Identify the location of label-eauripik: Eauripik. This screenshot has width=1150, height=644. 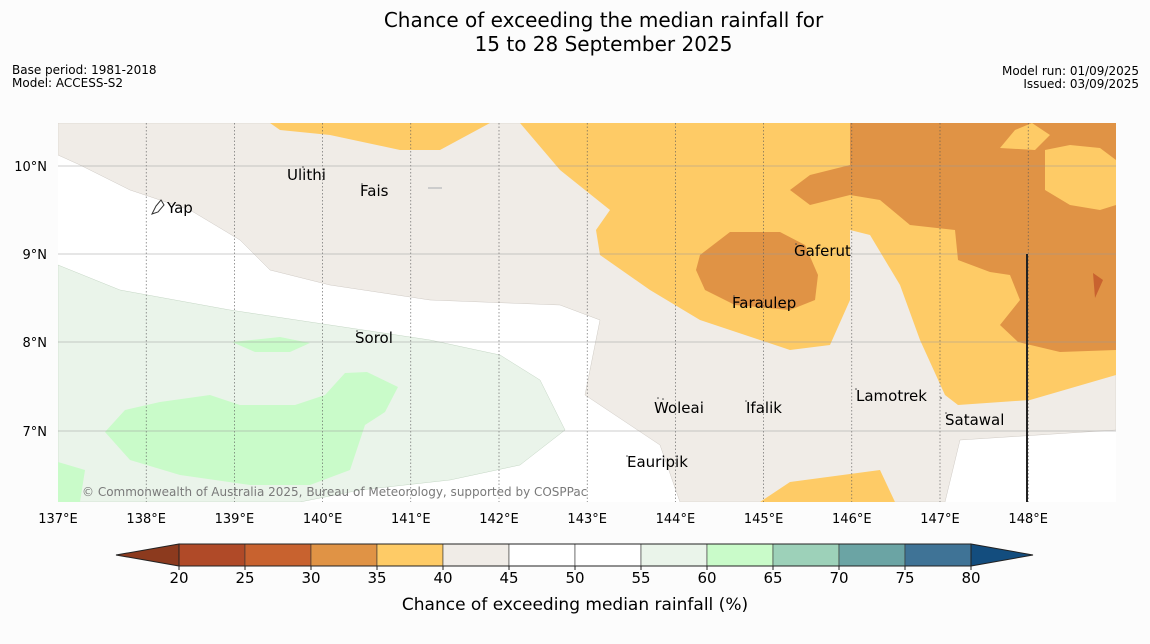
(657, 462).